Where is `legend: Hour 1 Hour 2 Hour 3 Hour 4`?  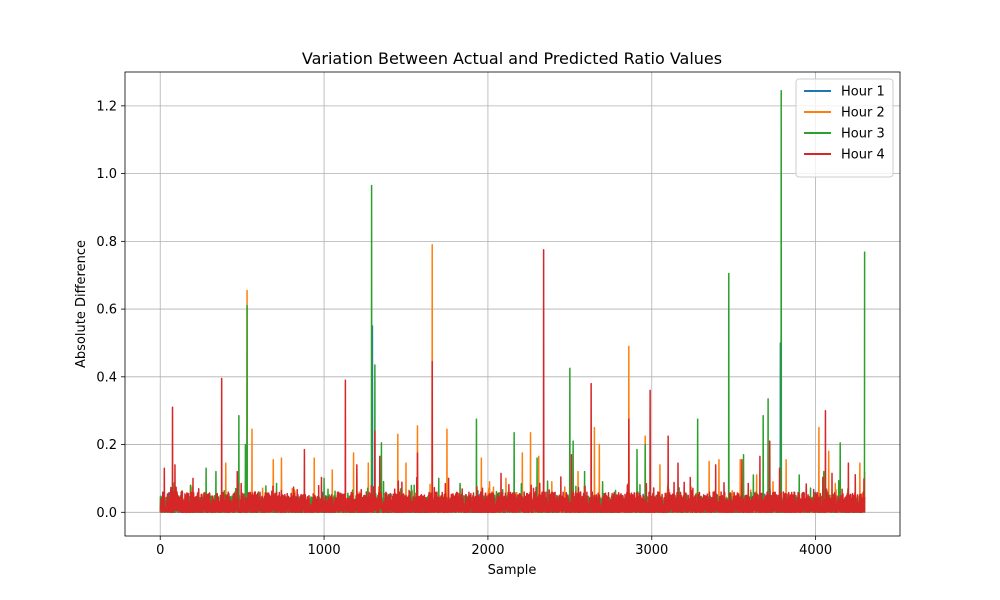
legend: Hour 1 Hour 2 Hour 3 Hour 4 is located at coordinates (844, 128).